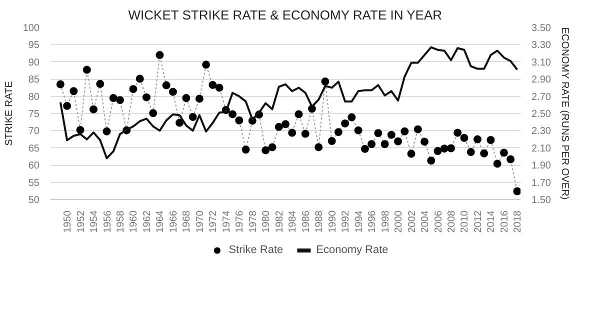  I want to click on x-tick-label: 1972, so click(214, 221).